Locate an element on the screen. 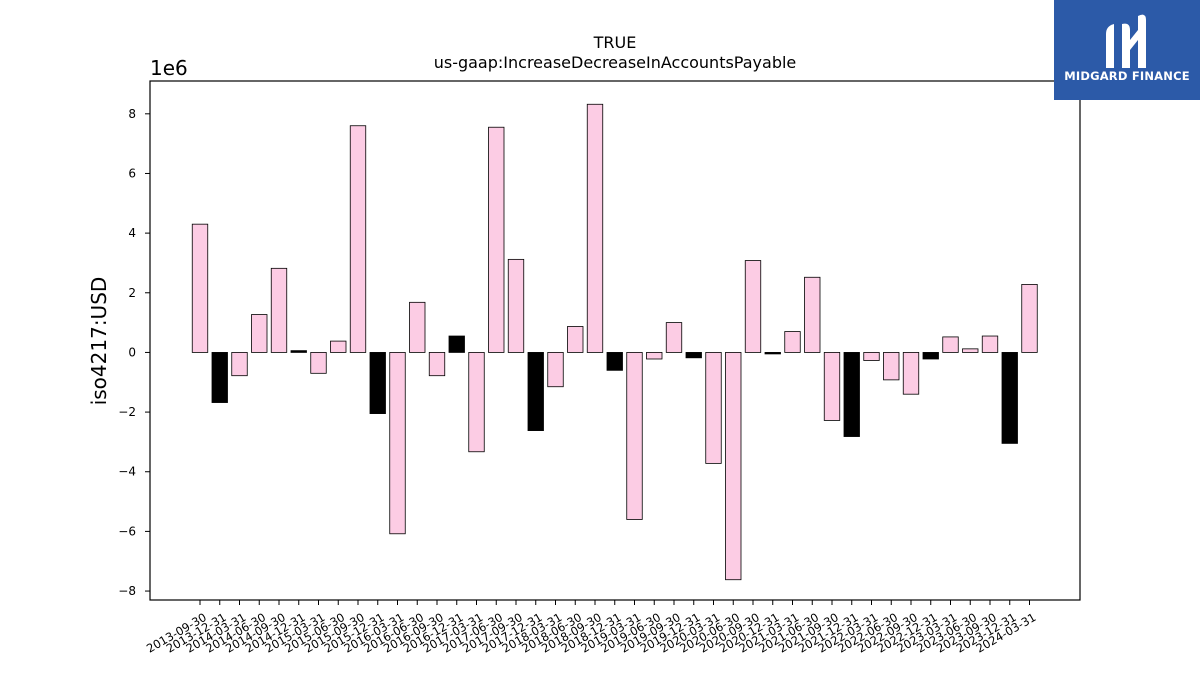  y-tick-label: 6 is located at coordinates (132, 173).